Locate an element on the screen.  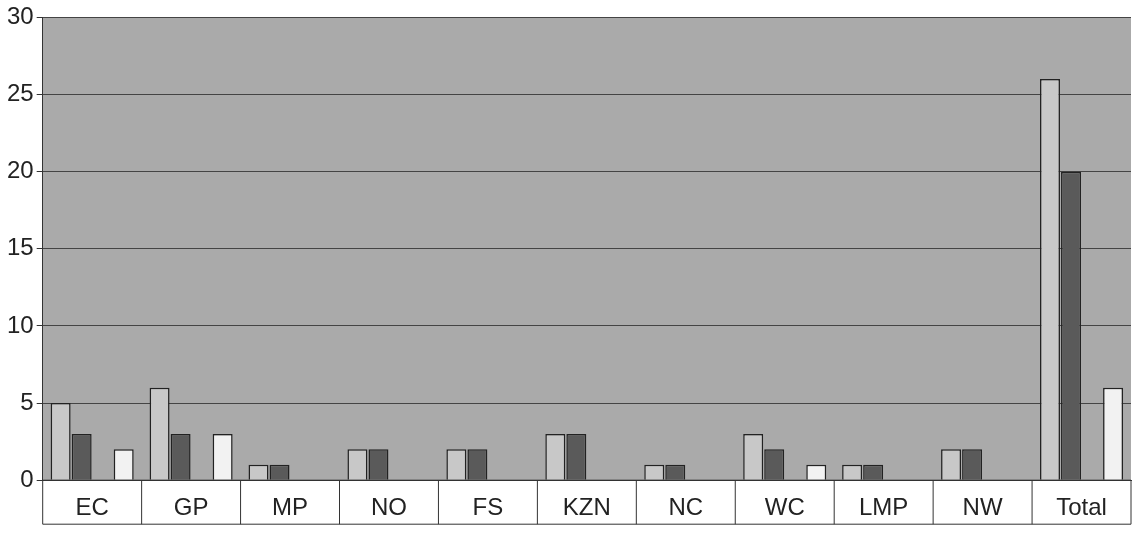
x-tick-label: WC is located at coordinates (784, 507).